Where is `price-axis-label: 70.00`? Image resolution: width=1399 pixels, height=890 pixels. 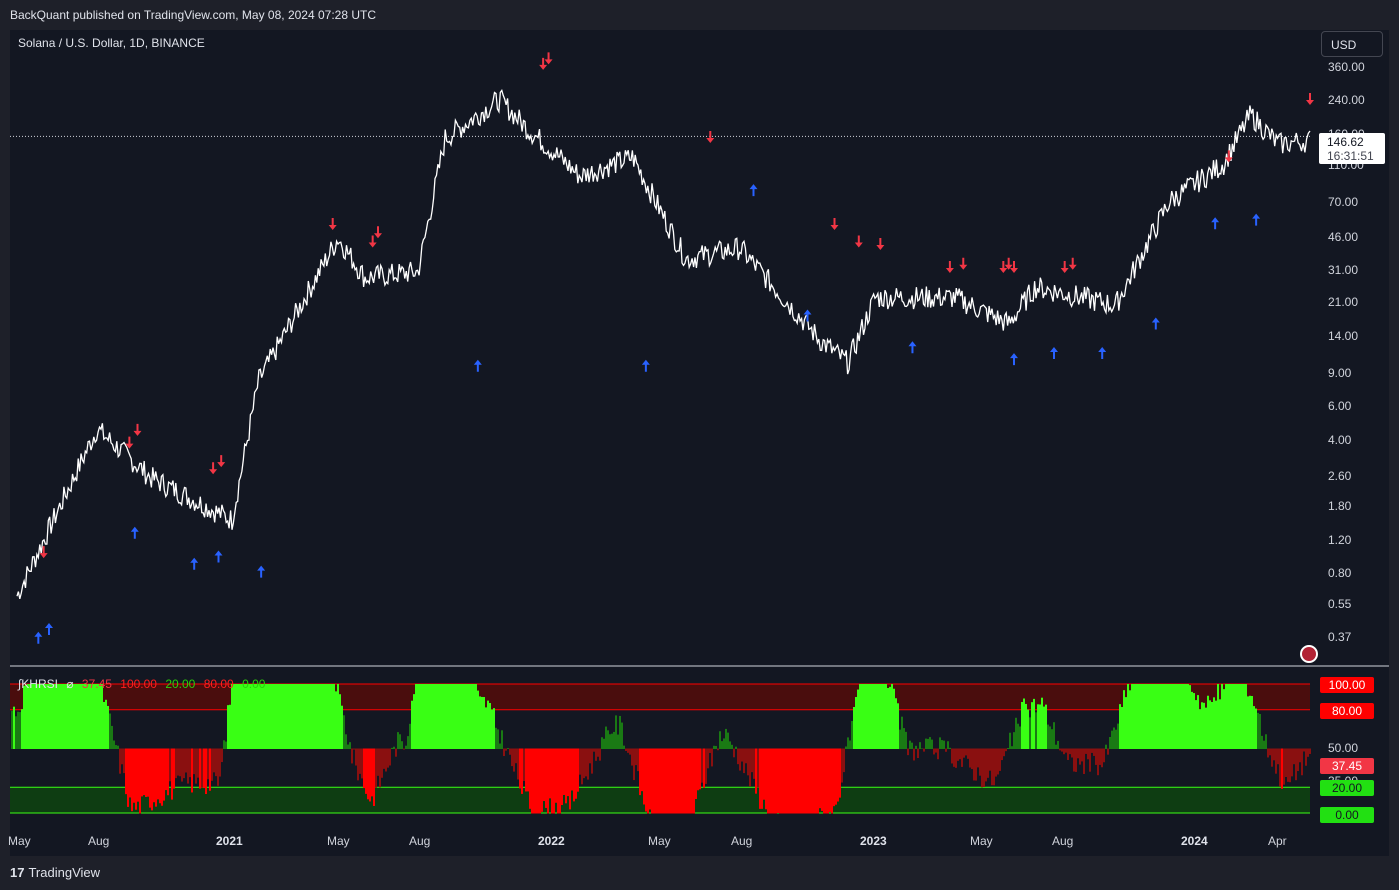 price-axis-label: 70.00 is located at coordinates (1343, 202).